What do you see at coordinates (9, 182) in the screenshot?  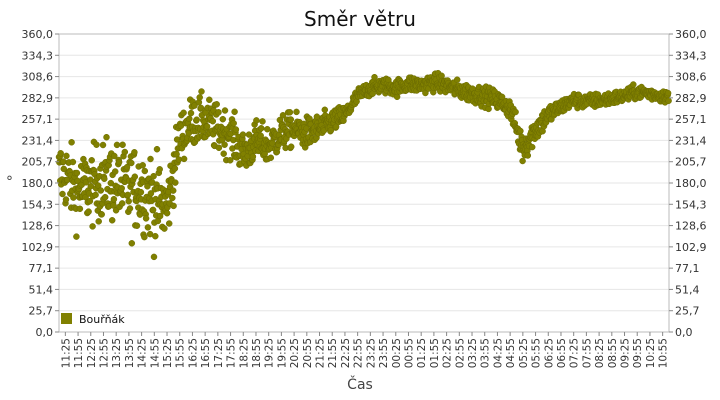 I see `y-axis-label: °` at bounding box center [9, 182].